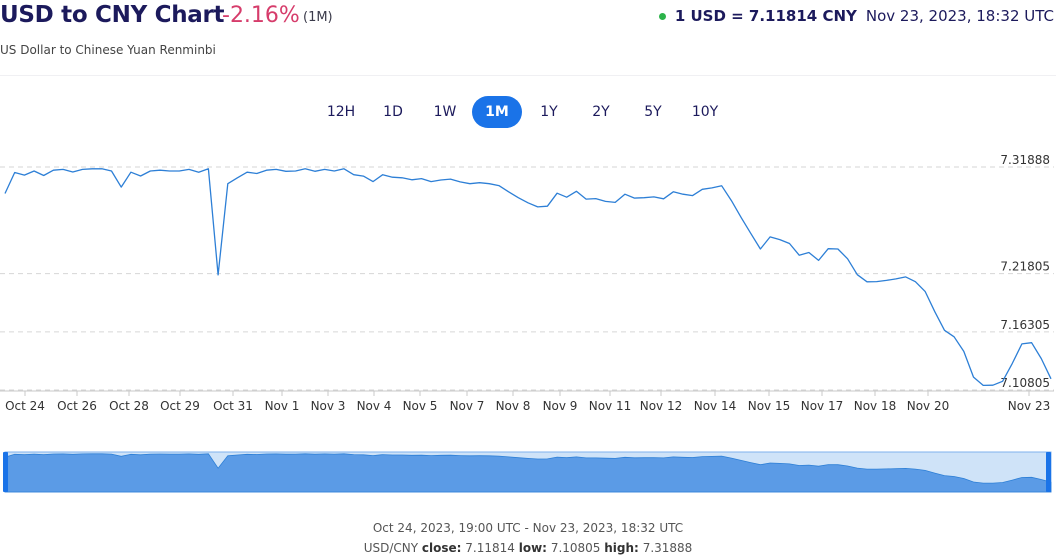  Describe the element at coordinates (129, 406) in the screenshot. I see `x-tick-label: Oct 28` at that location.